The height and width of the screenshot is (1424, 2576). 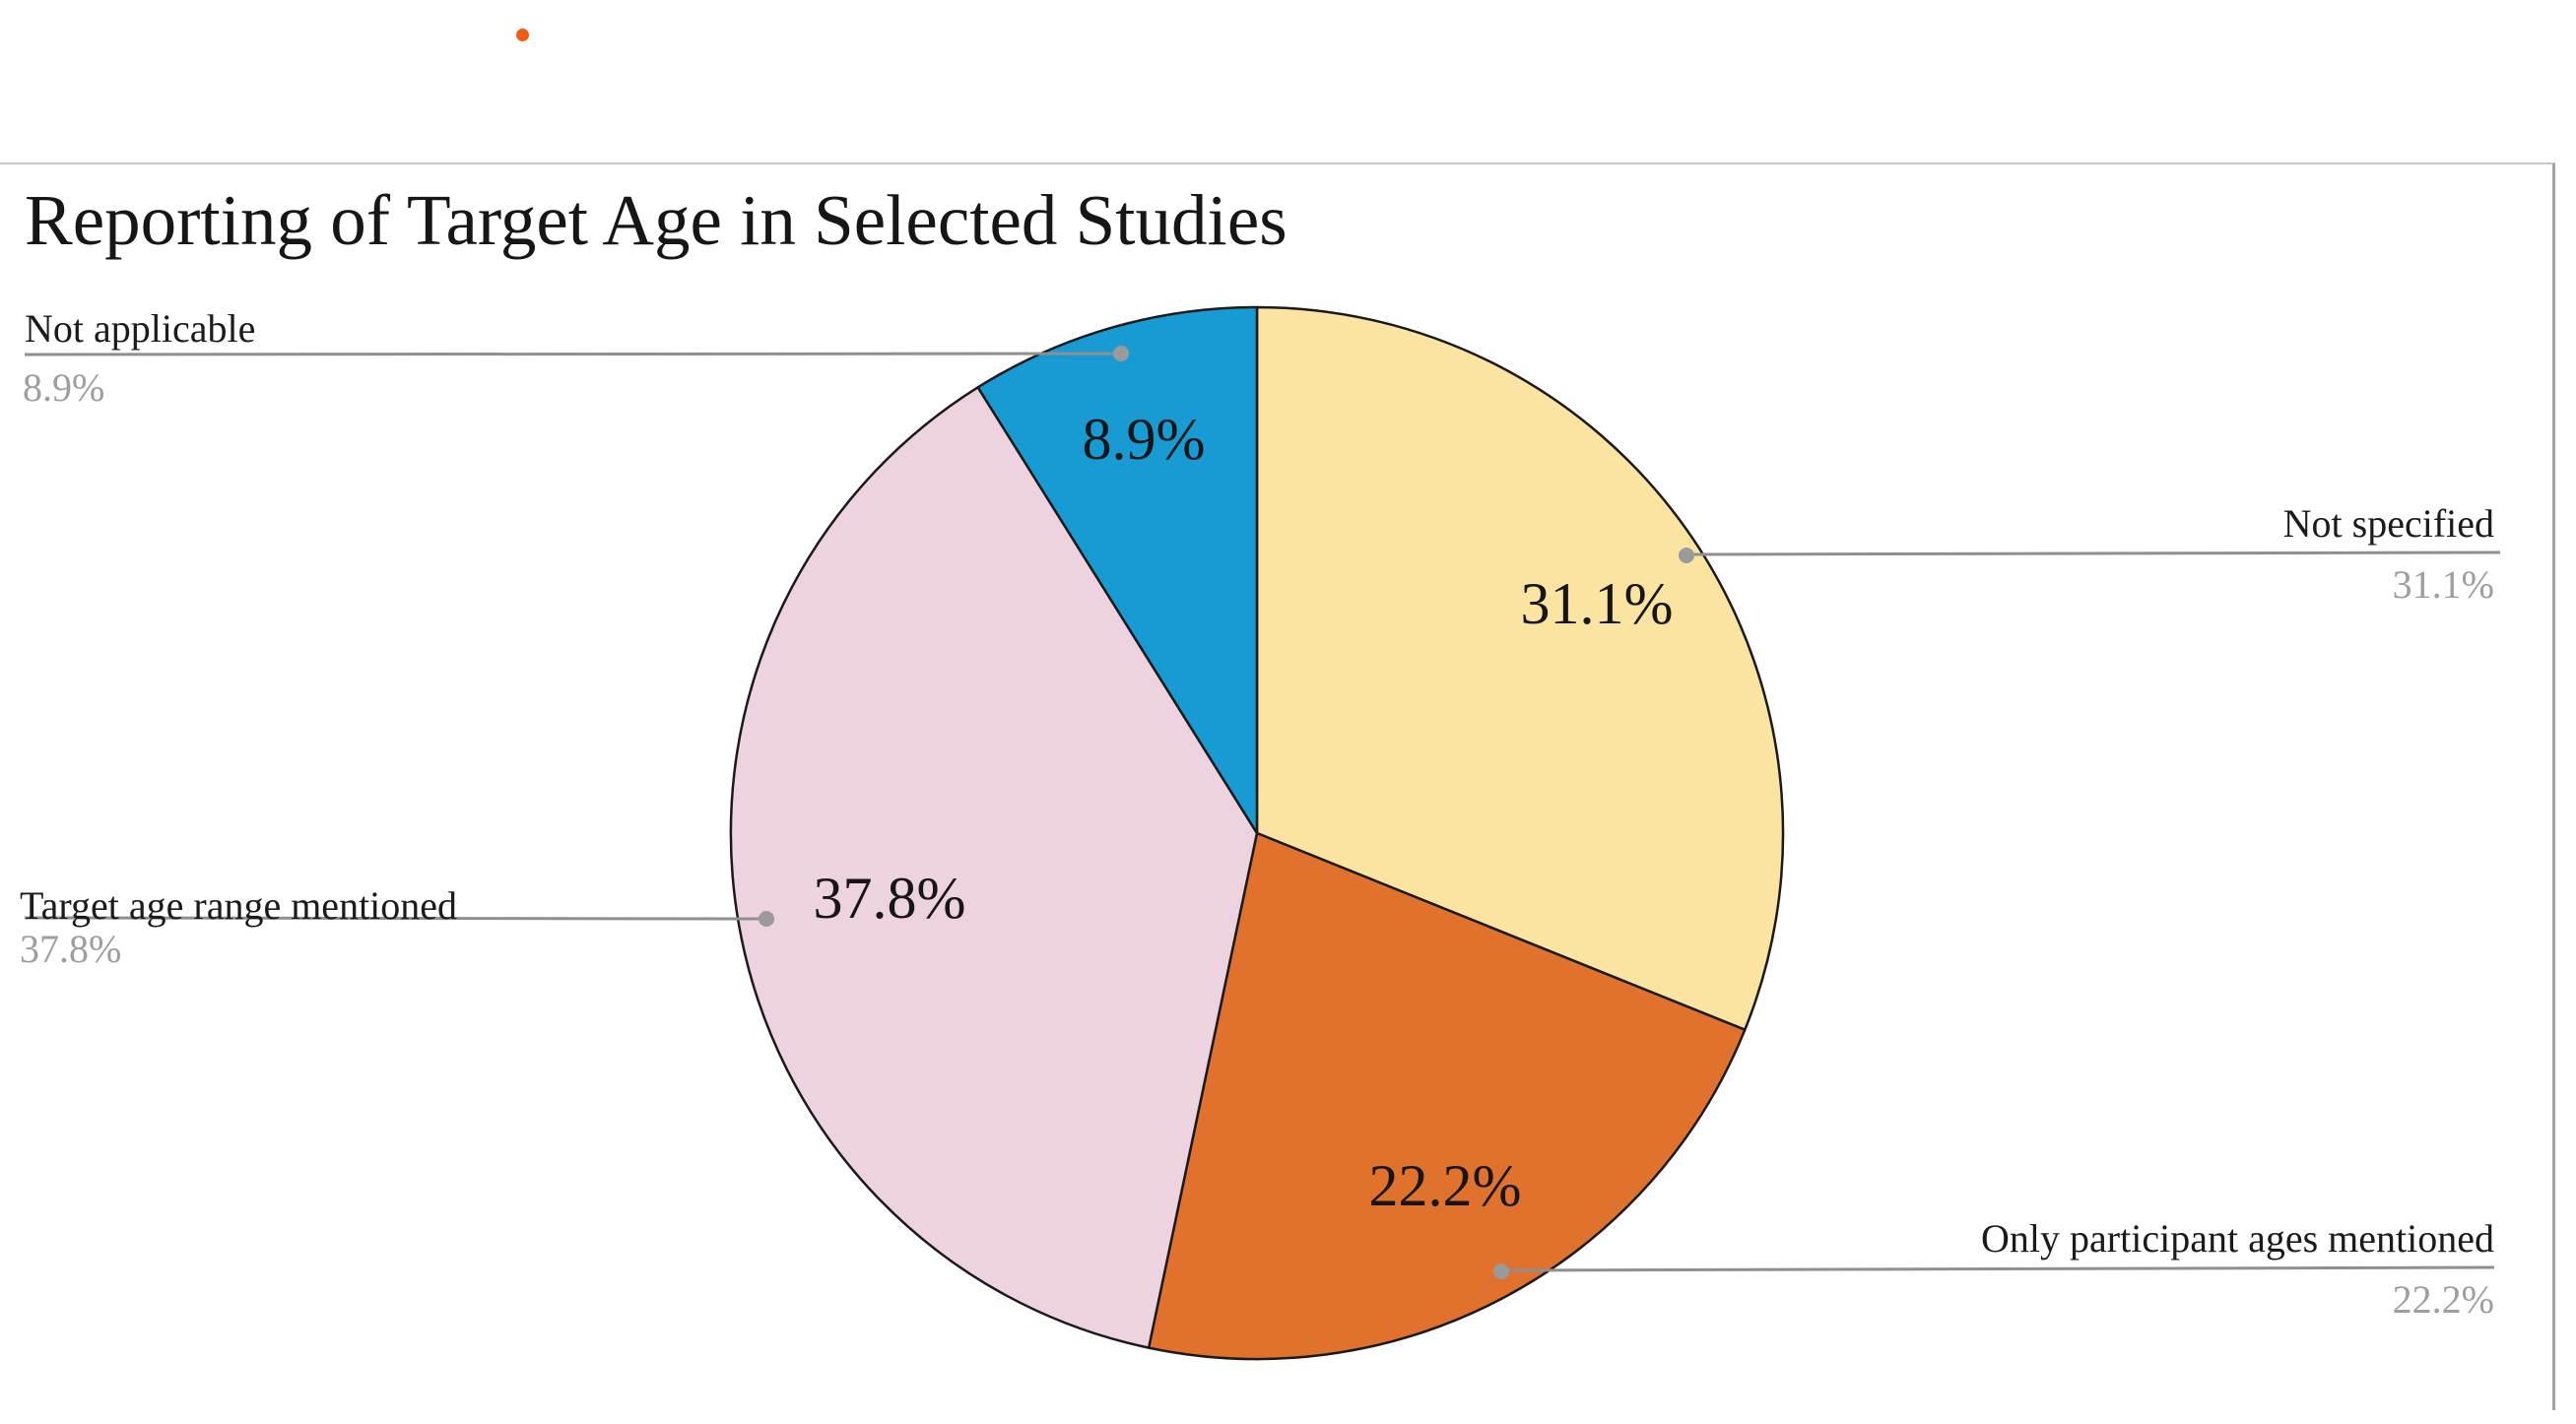 What do you see at coordinates (767, 919) in the screenshot?
I see `leader-dot-target-age-range` at bounding box center [767, 919].